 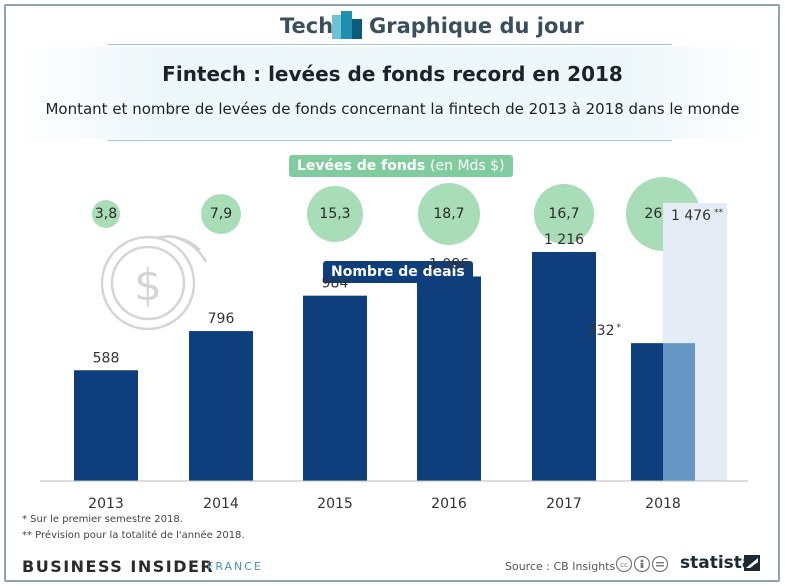 I want to click on note-first-half: * Sur le premier semestre 2018., so click(x=102, y=519).